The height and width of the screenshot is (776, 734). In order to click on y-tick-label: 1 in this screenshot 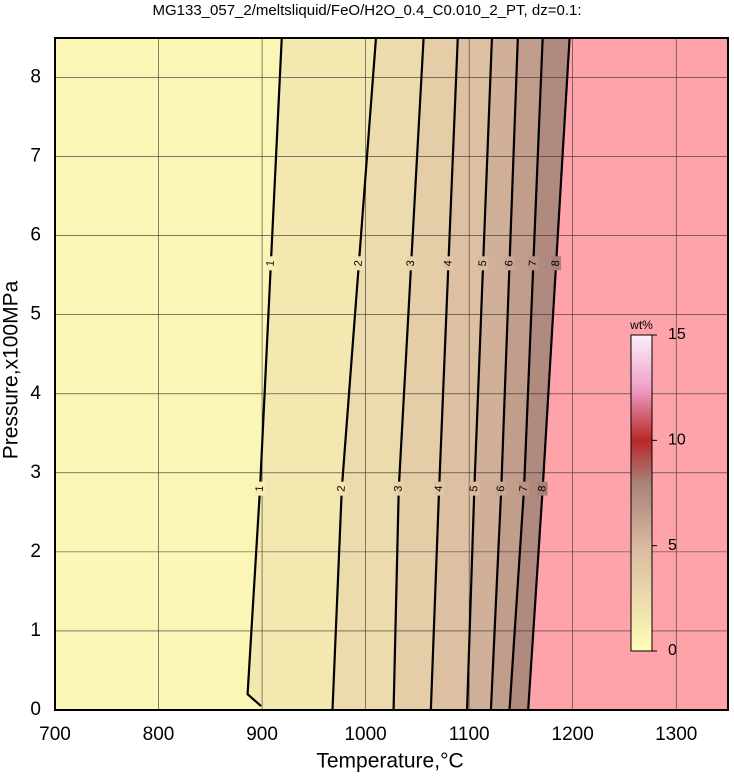, I will do `click(35, 630)`.